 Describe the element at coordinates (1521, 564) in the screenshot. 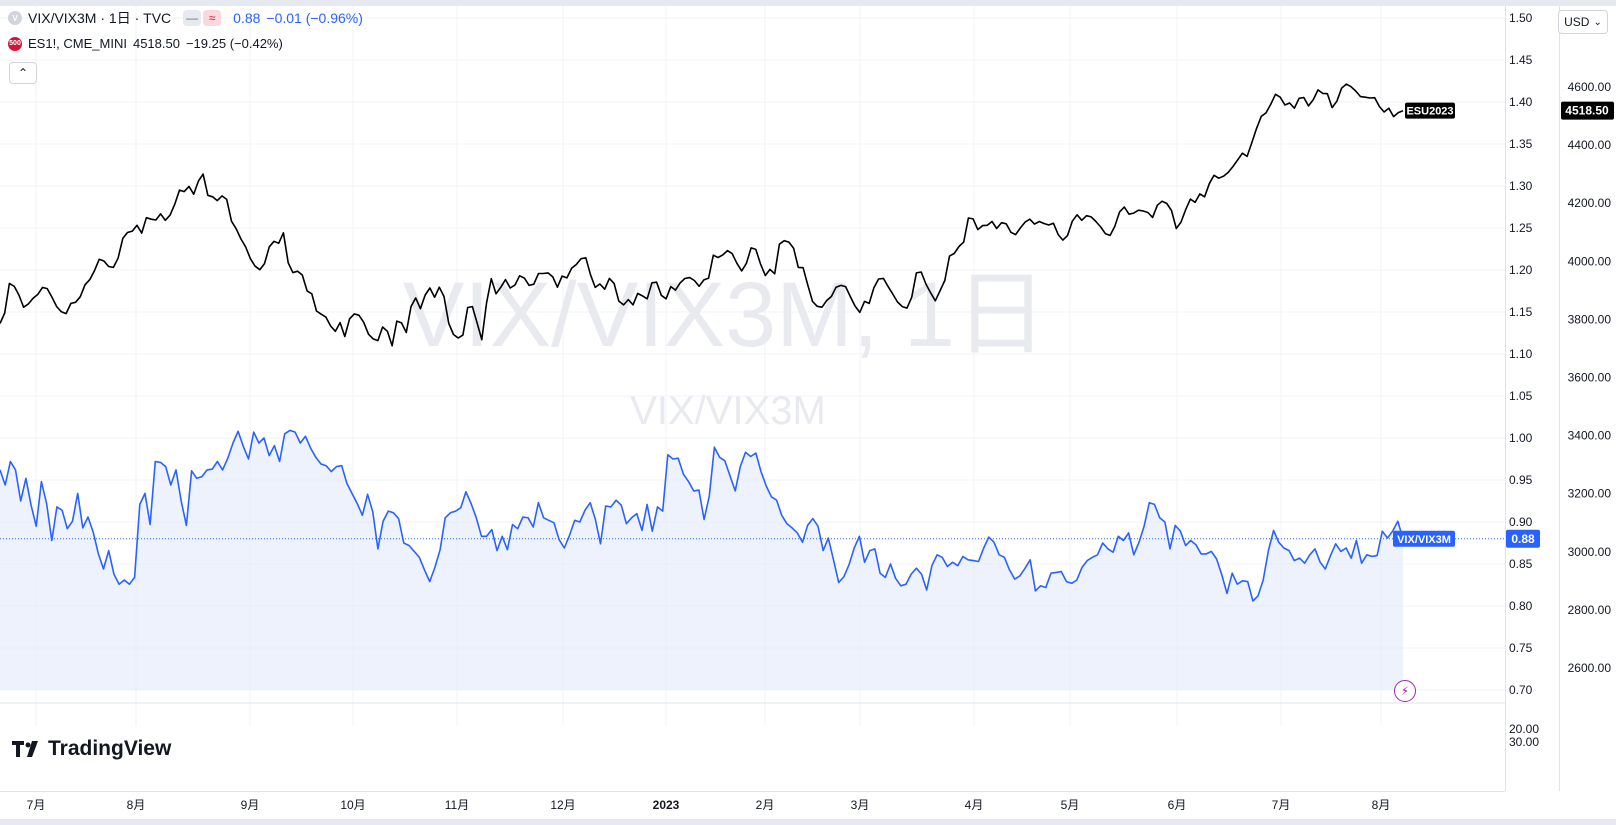

I see `ratio-tick-label: 0.85` at that location.